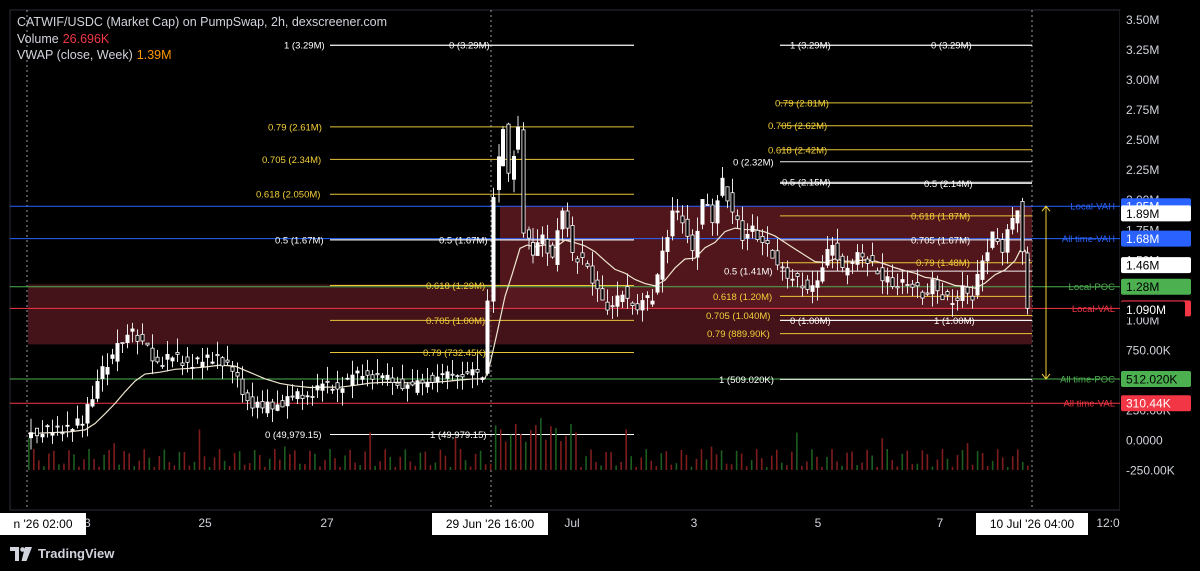 This screenshot has width=1200, height=571. Describe the element at coordinates (455, 321) in the screenshot. I see `fib-label: 0.705 (1.00M)` at that location.